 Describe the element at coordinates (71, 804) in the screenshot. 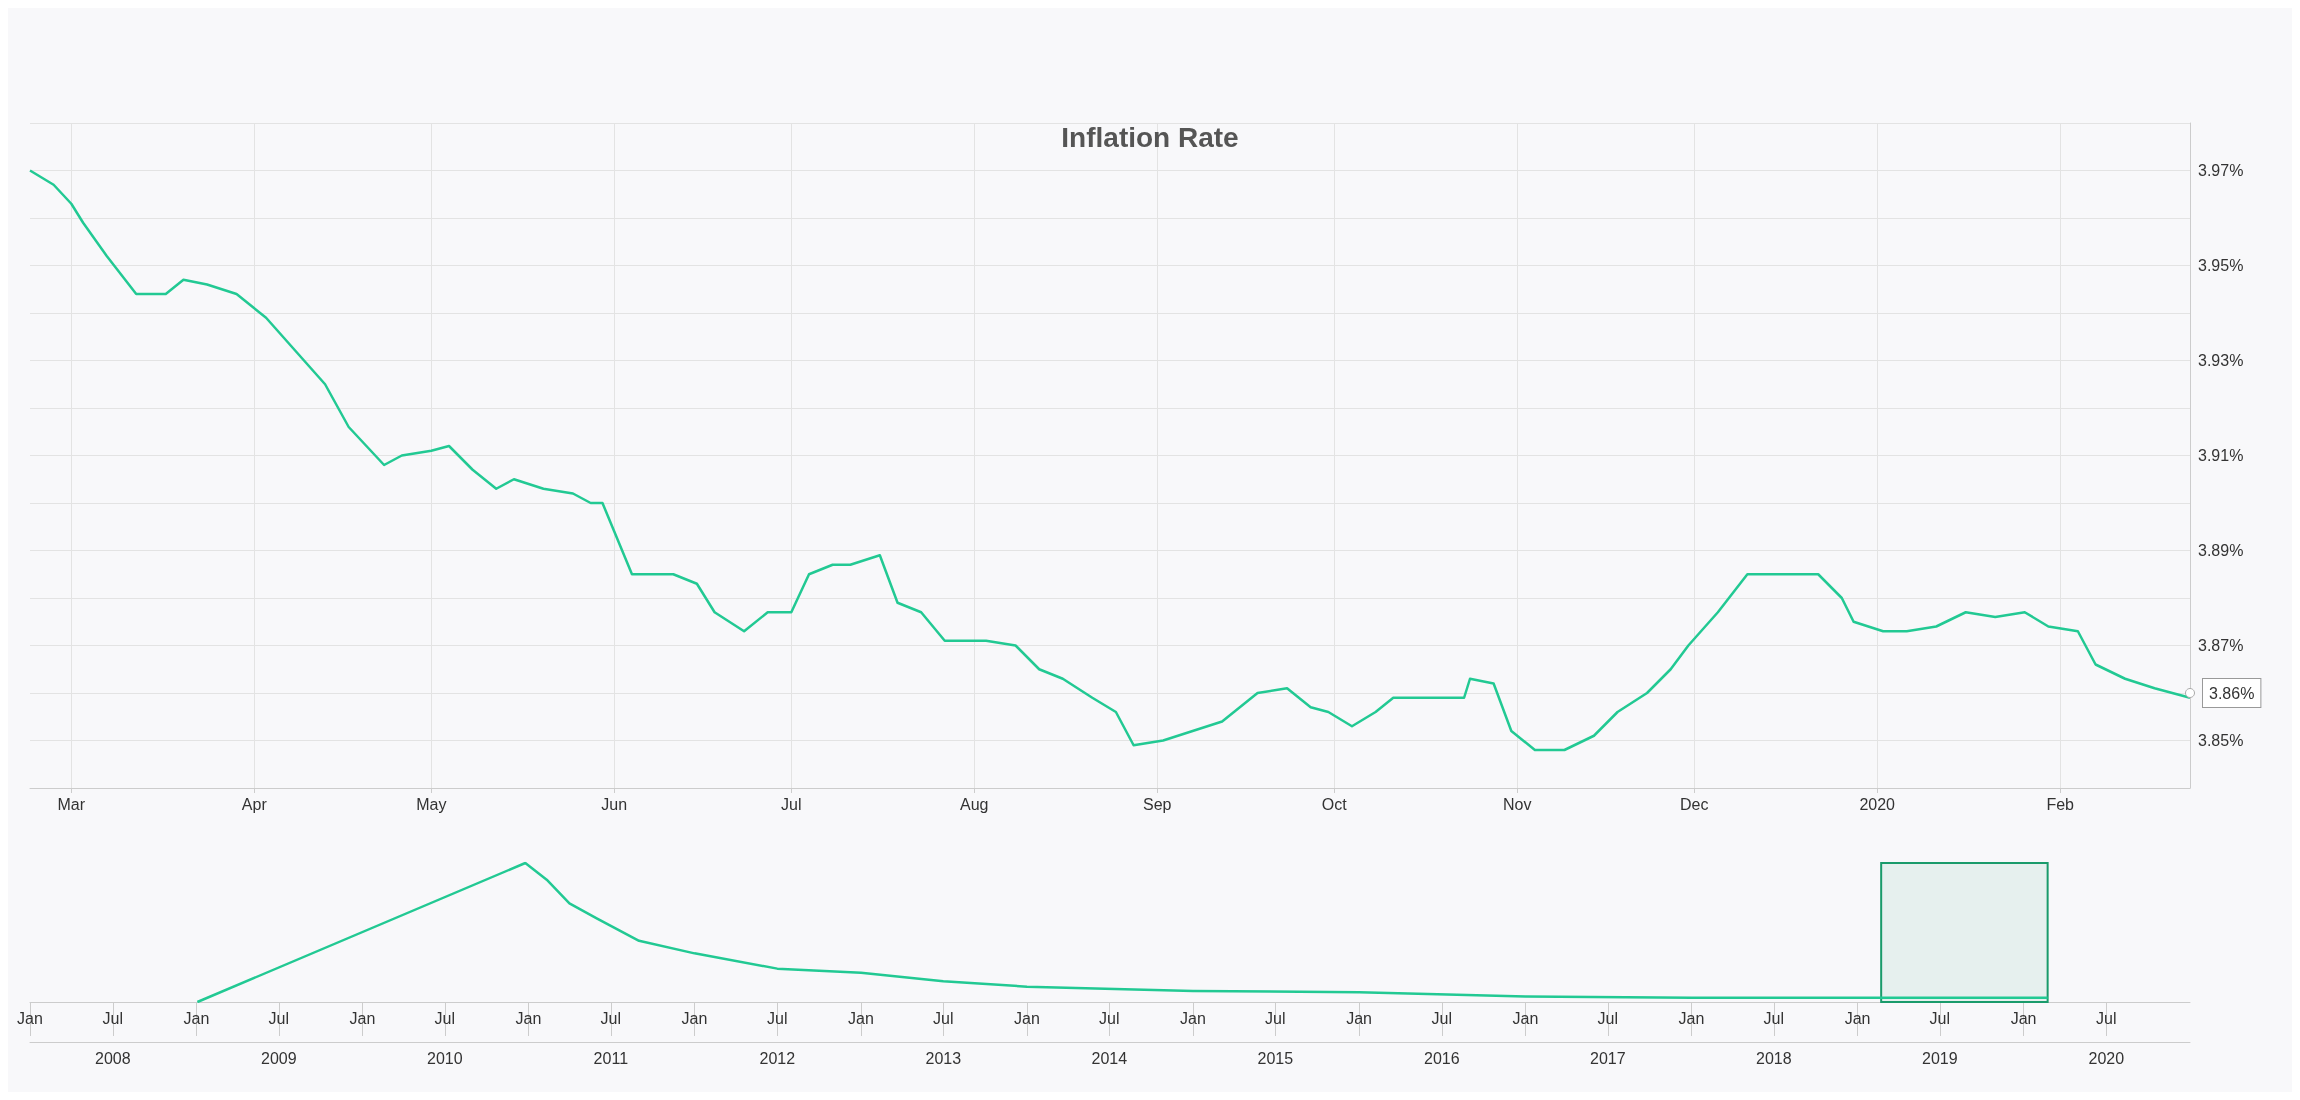

I see `x-tick-label: Mar` at that location.